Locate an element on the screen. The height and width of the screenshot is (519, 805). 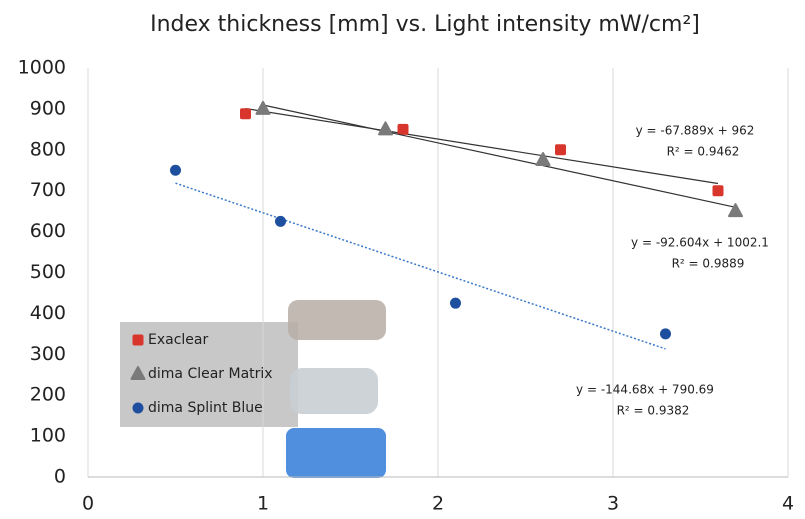
y-tick-label: 100 is located at coordinates (48, 436).